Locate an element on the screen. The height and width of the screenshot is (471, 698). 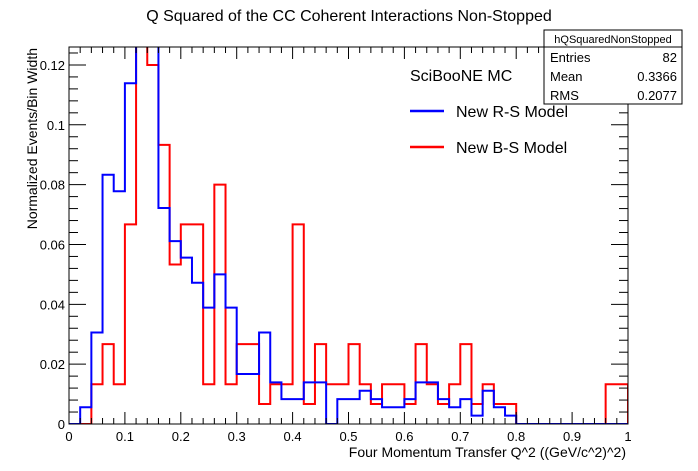
y-tick-label: 0.06 is located at coordinates (52, 244).